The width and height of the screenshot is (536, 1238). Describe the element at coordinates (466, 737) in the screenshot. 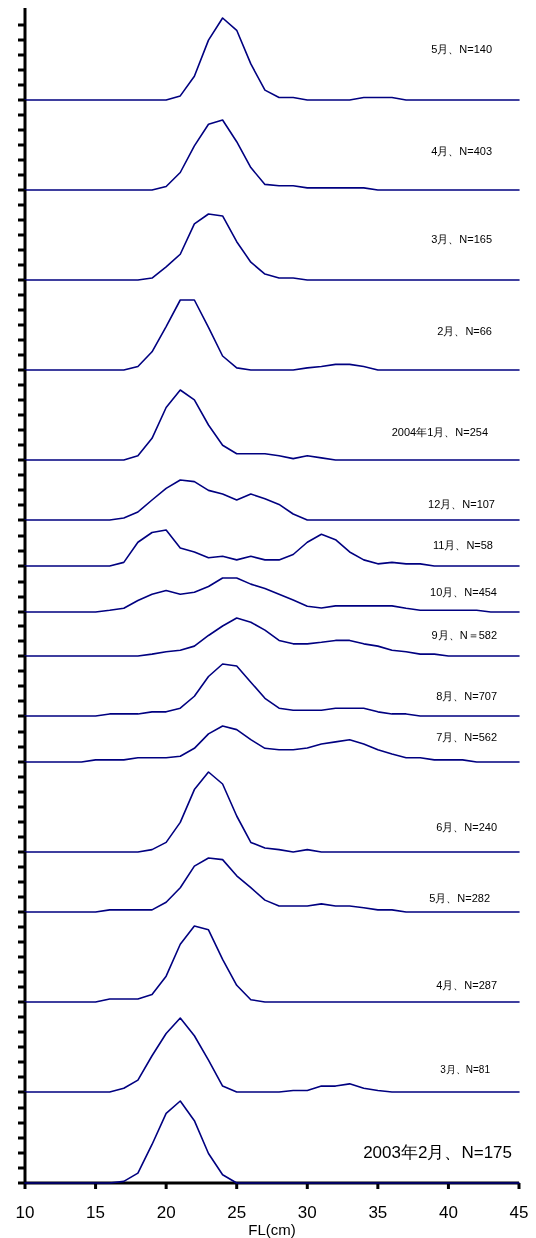

I see `chart-title: 7月、N=562` at that location.